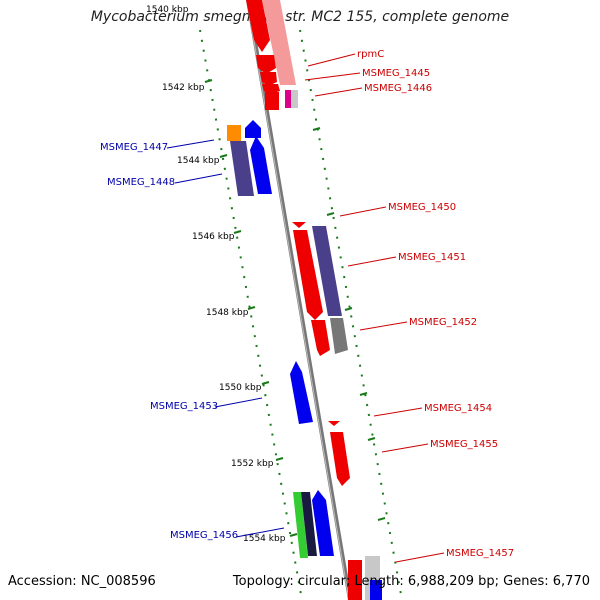  What do you see at coordinates (225, 338) in the screenshot?
I see `left-labels` at bounding box center [225, 338].